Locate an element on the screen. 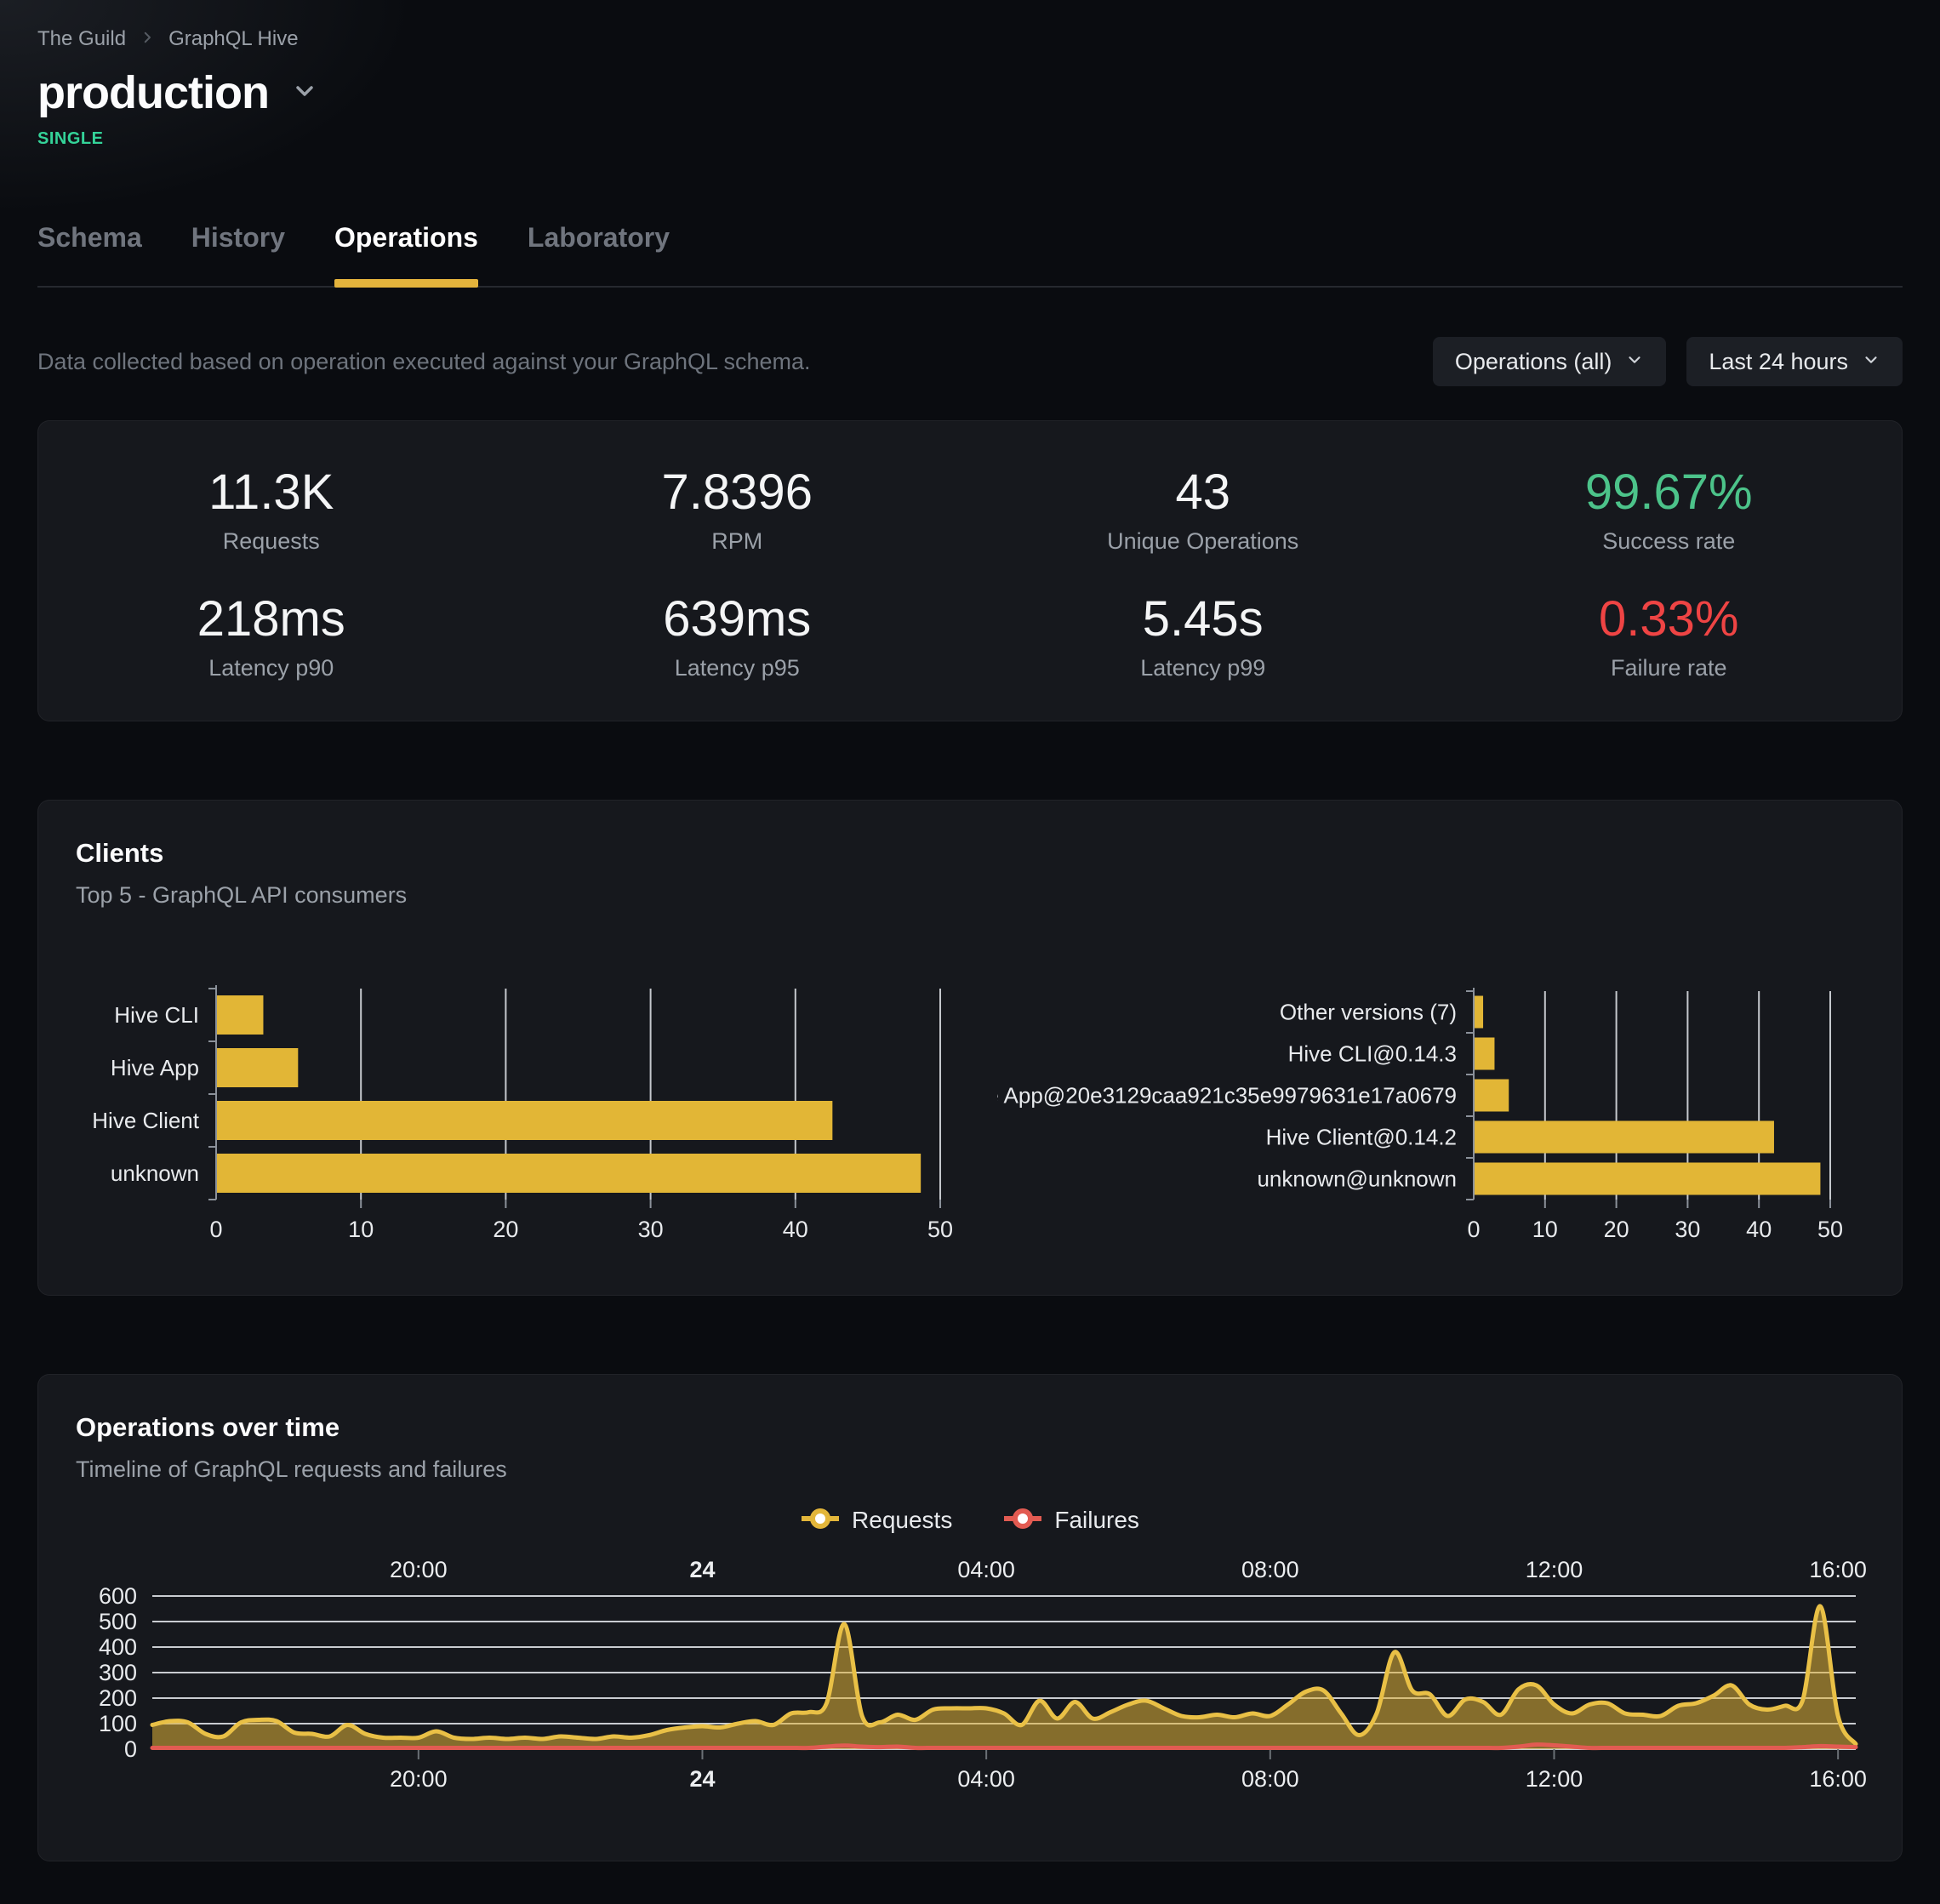 This screenshot has height=1904, width=1940. stat-latency-p90: 218ms Latency p90 is located at coordinates (271, 635).